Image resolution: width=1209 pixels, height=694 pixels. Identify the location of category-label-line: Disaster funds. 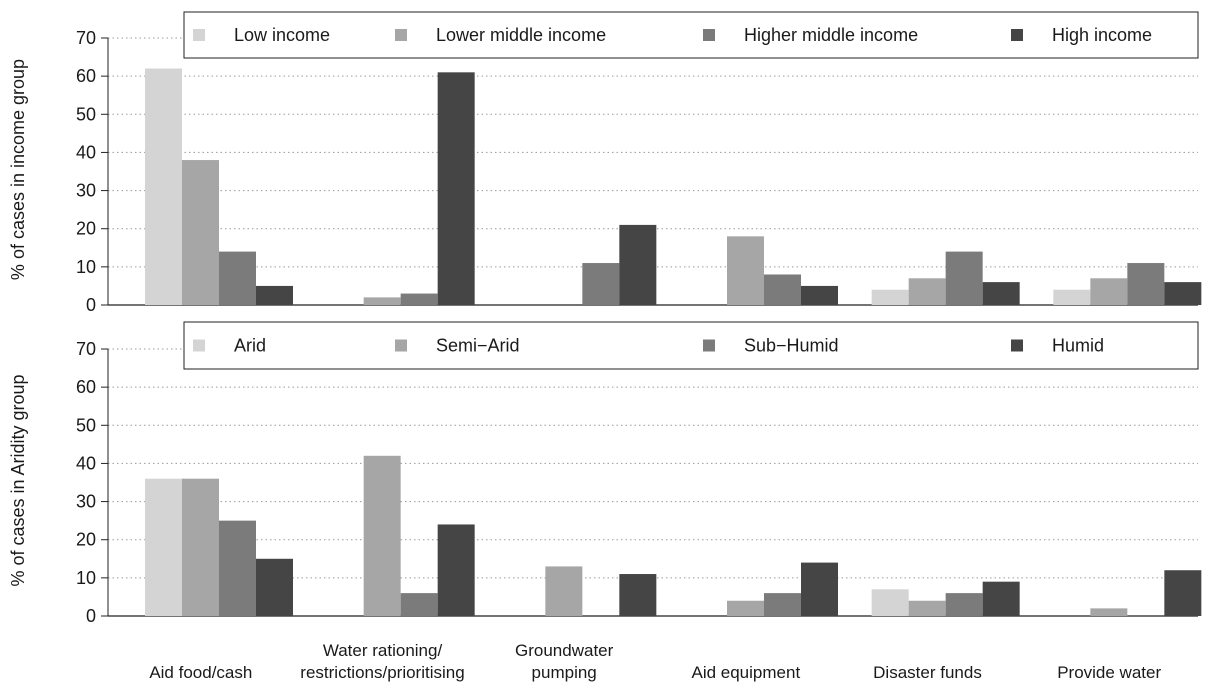
(927, 672).